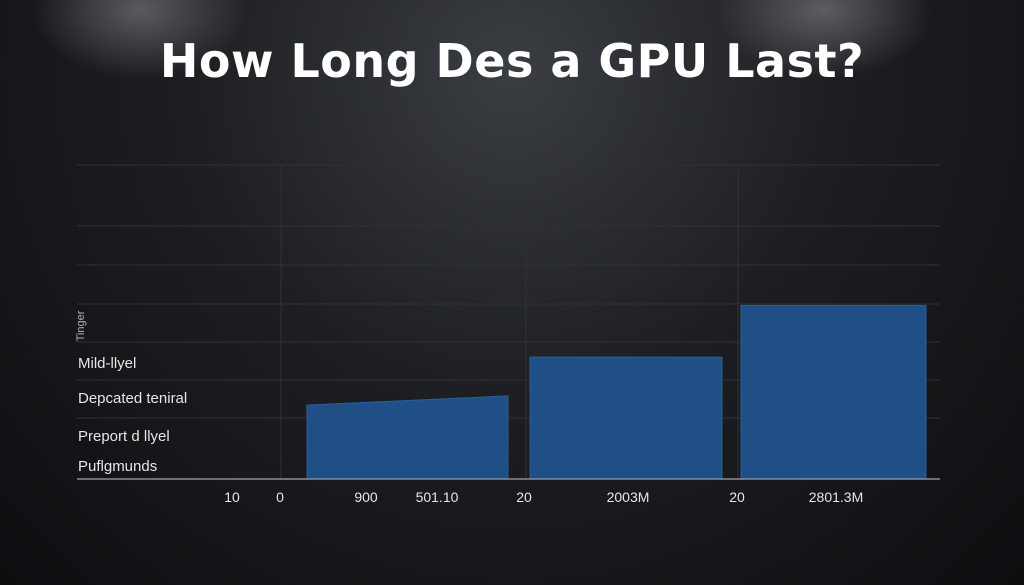 Image resolution: width=1024 pixels, height=585 pixels. I want to click on y-category-label-2: Depcated teniral, so click(132, 398).